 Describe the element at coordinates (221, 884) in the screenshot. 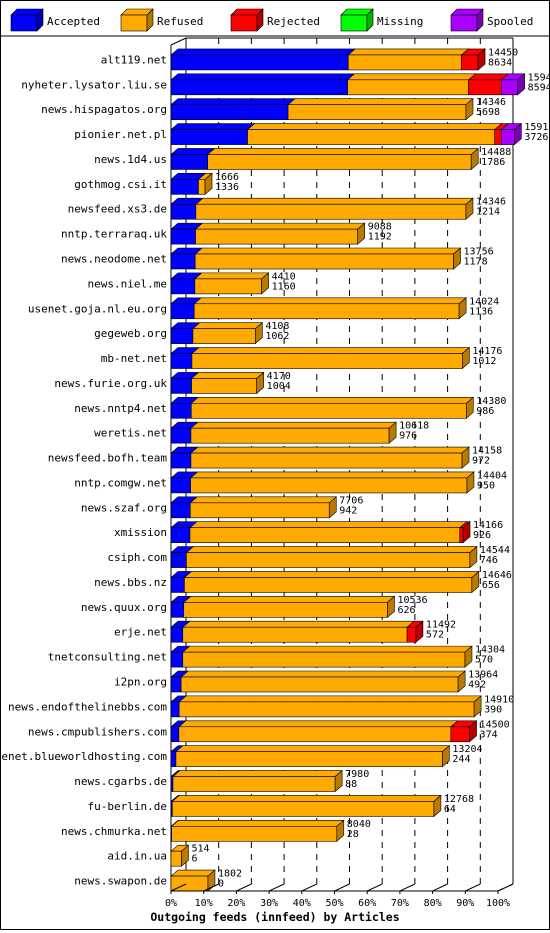

I see `bar-accepted-label: 0` at that location.